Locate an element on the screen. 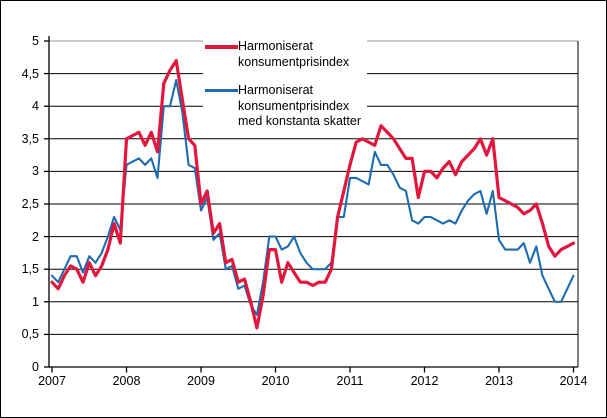 The height and width of the screenshot is (418, 607). legend-label-hicp: Harmoniserat konsumentprisindex is located at coordinates (293, 54).